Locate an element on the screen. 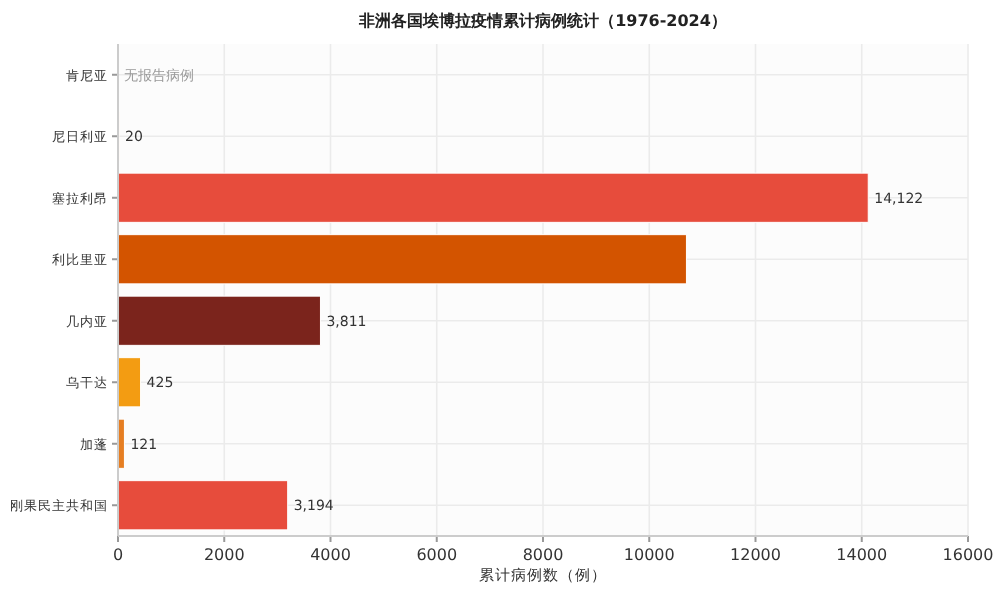  x-tick-label: 4000 is located at coordinates (330, 555).